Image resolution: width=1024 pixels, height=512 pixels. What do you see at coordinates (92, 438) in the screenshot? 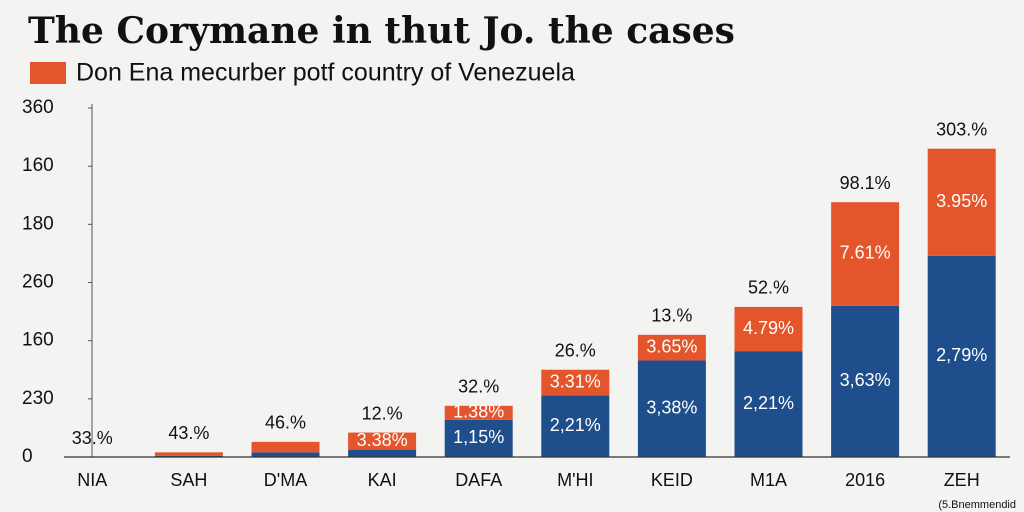
I see `total-label: 33.%` at bounding box center [92, 438].